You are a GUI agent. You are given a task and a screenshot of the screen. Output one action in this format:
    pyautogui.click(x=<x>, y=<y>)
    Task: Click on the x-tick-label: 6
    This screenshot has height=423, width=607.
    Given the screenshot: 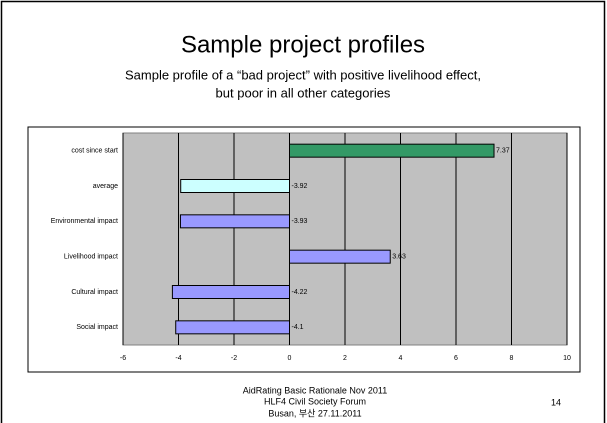 What is the action you would take?
    pyautogui.click(x=456, y=358)
    